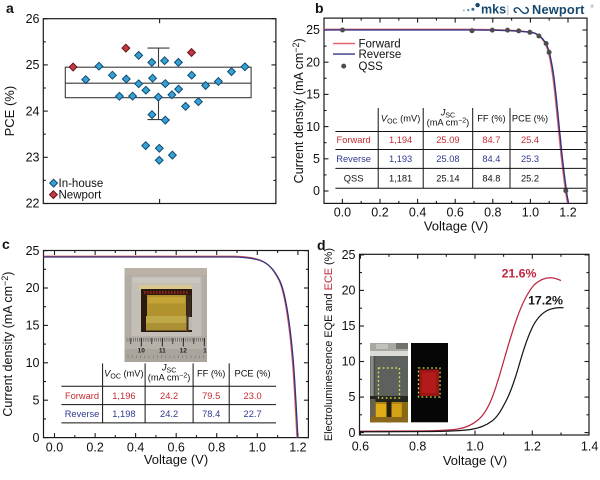 This screenshot has width=600, height=480. What do you see at coordinates (162, 351) in the screenshot?
I see `svg-text: 11` at bounding box center [162, 351].